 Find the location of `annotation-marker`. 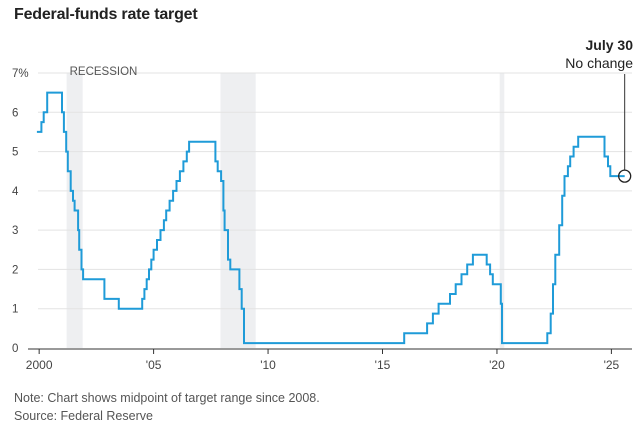

annotation-marker is located at coordinates (625, 176).